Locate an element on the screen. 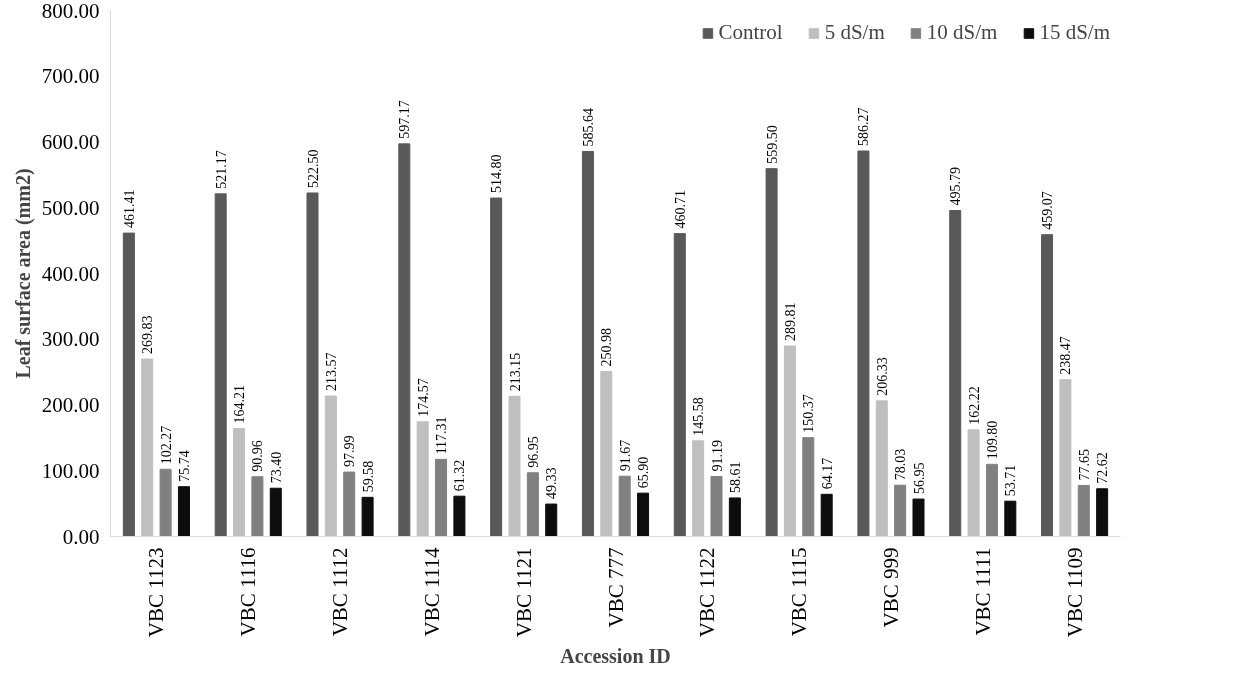 The image size is (1234, 677). data-label: 56.95 is located at coordinates (919, 478).